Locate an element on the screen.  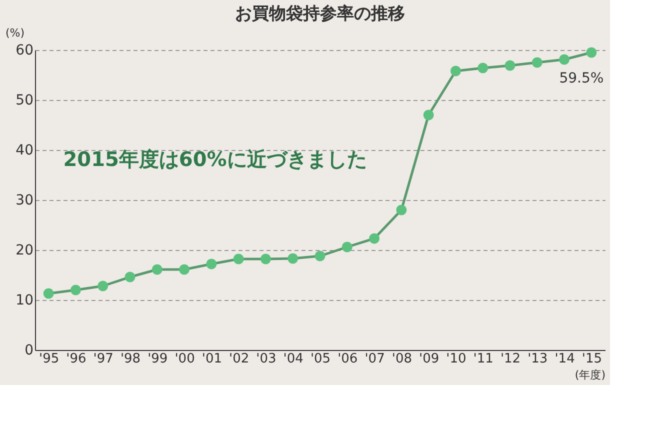
x-tick-label: '13 is located at coordinates (538, 359).